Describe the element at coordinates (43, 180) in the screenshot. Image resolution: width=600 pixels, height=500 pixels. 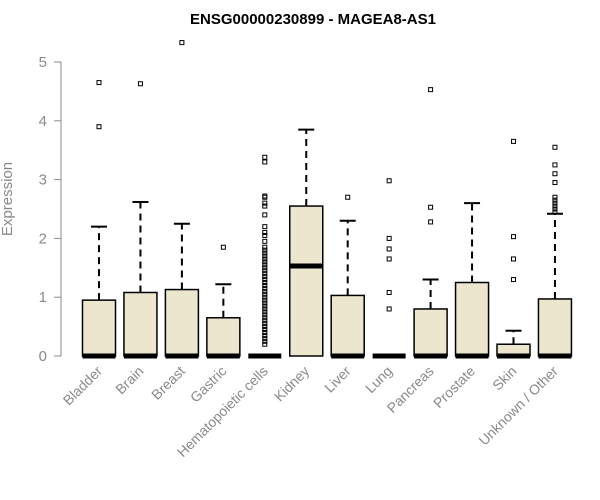
I see `y-tick-label: 3` at that location.